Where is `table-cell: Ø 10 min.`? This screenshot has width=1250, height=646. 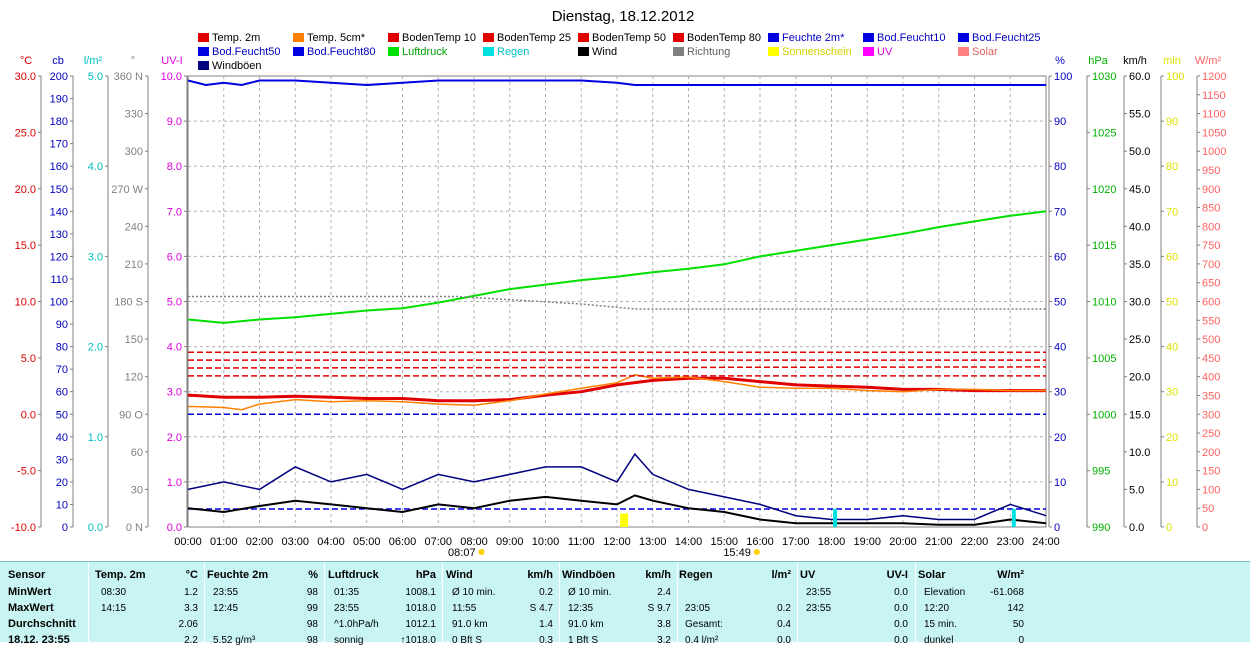 table-cell: Ø 10 min. is located at coordinates (590, 592).